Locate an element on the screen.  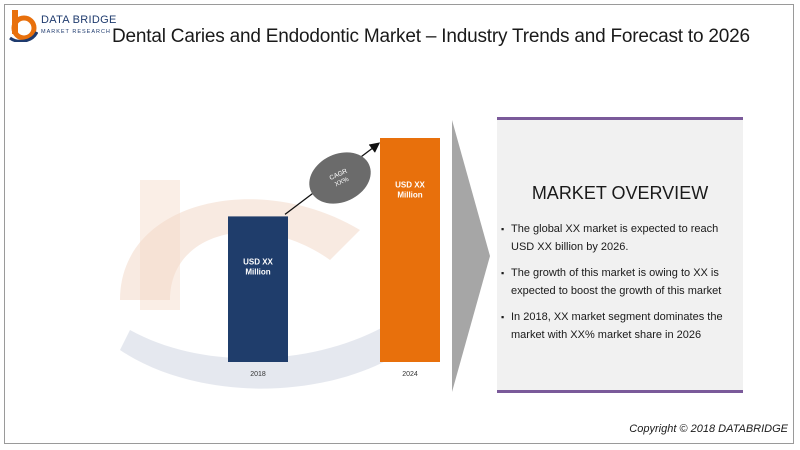
company-logo: DATA BRIDGE MARKET RESEARCH is located at coordinates (63, 25).